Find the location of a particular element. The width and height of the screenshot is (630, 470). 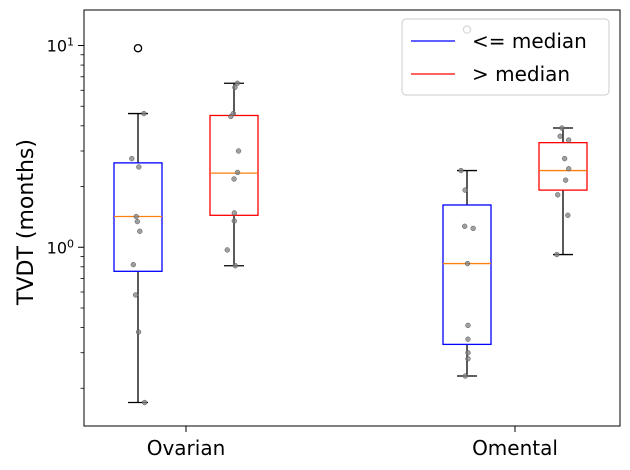

legend-label: <= median is located at coordinates (529, 41).